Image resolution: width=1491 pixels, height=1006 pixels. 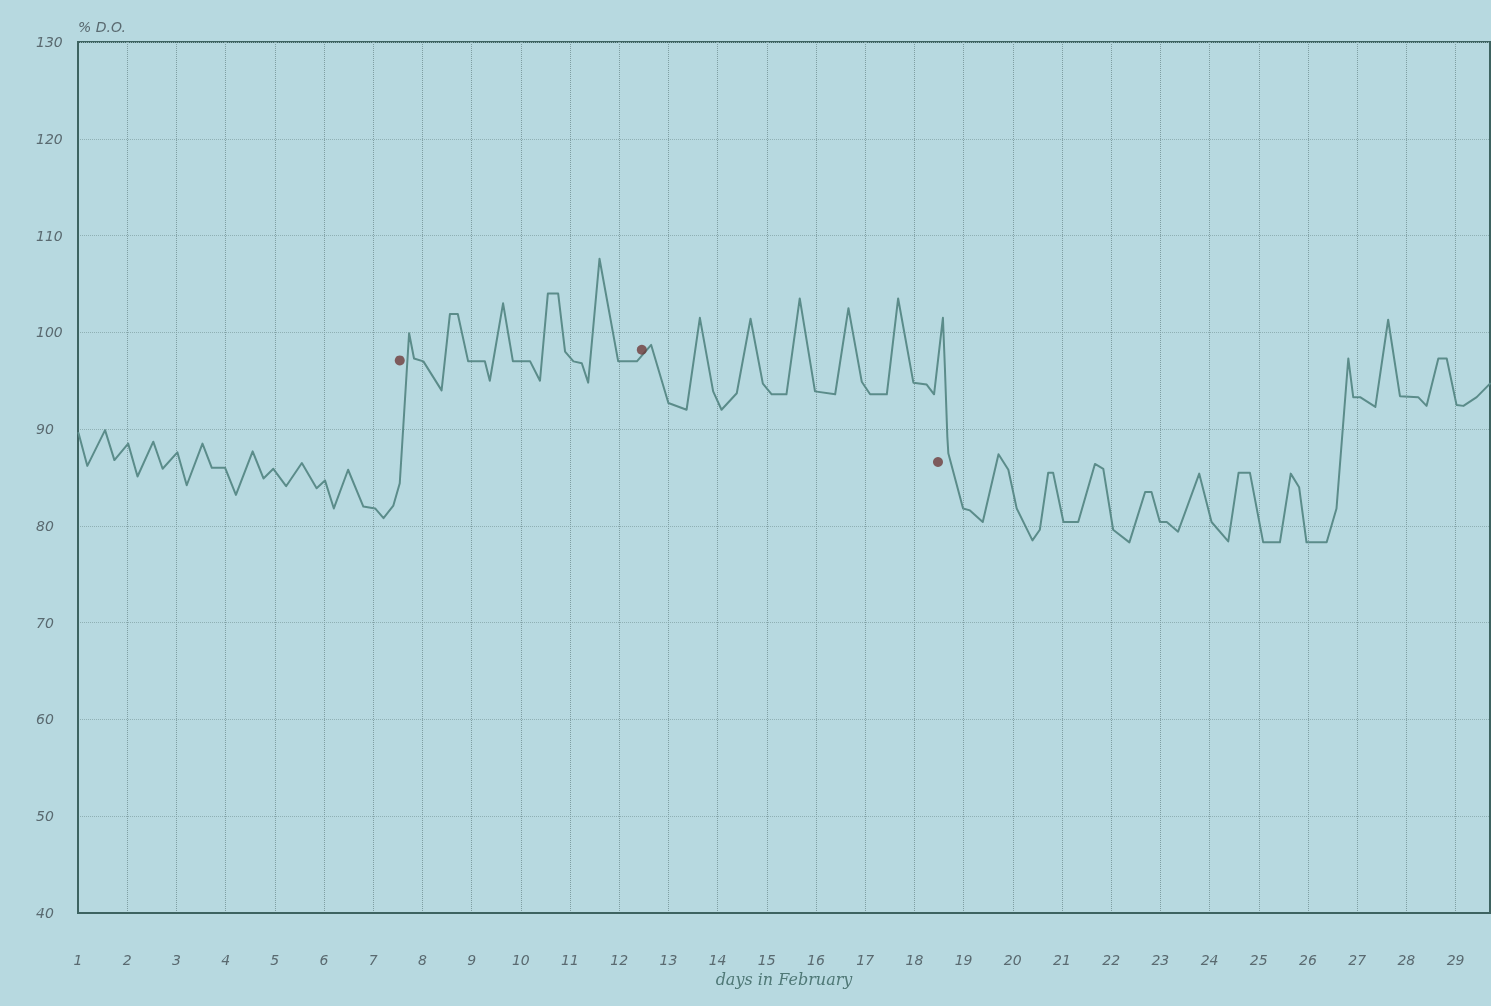 I want to click on x-tick-label: 5, so click(x=275, y=960).